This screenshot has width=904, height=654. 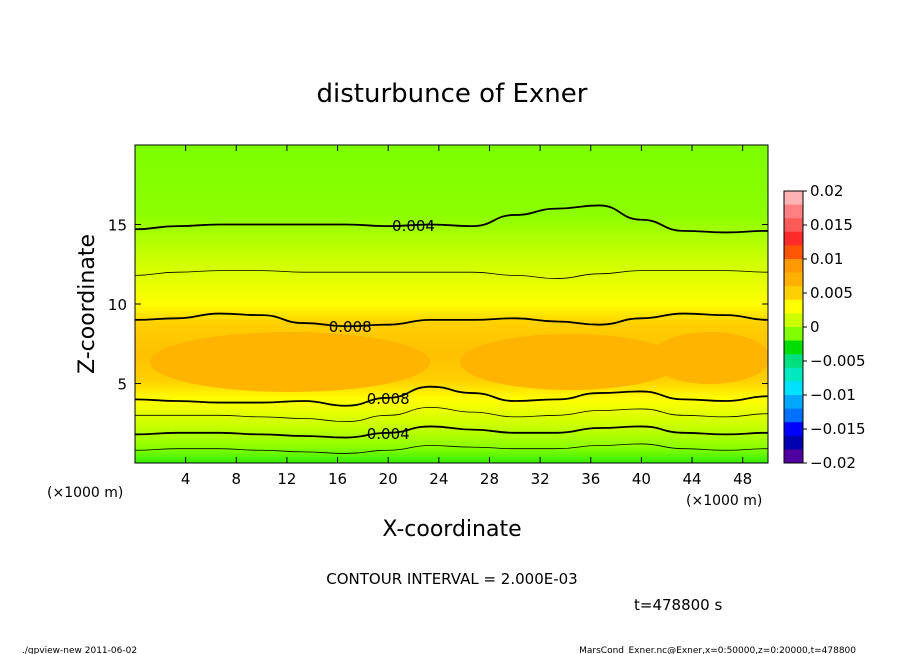 What do you see at coordinates (122, 385) in the screenshot?
I see `y-tick-label: 5` at bounding box center [122, 385].